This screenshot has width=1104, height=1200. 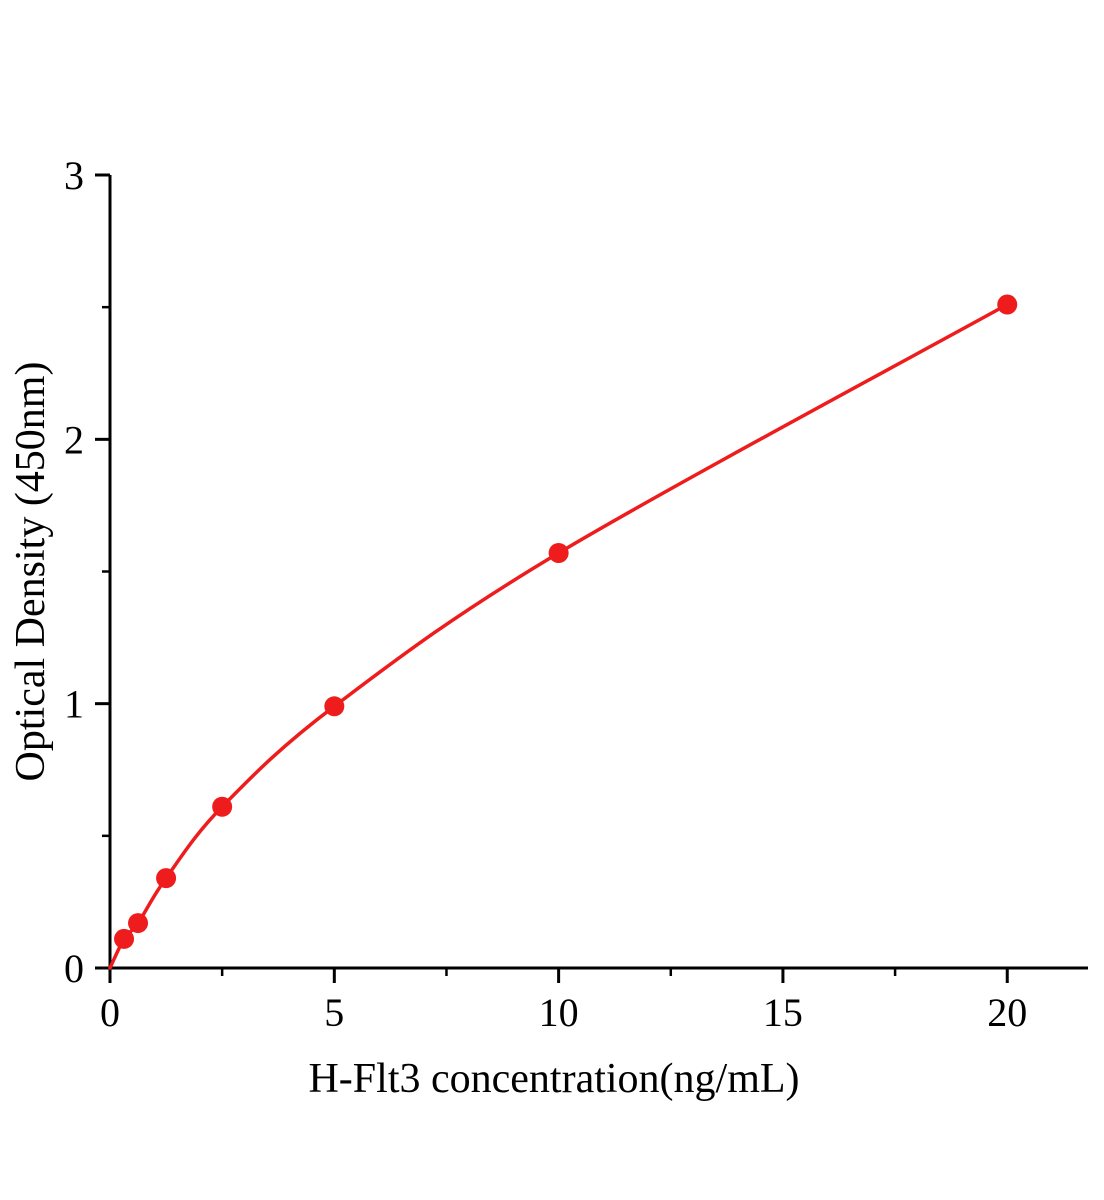 What do you see at coordinates (559, 1012) in the screenshot?
I see `x-tick-label: 10` at bounding box center [559, 1012].